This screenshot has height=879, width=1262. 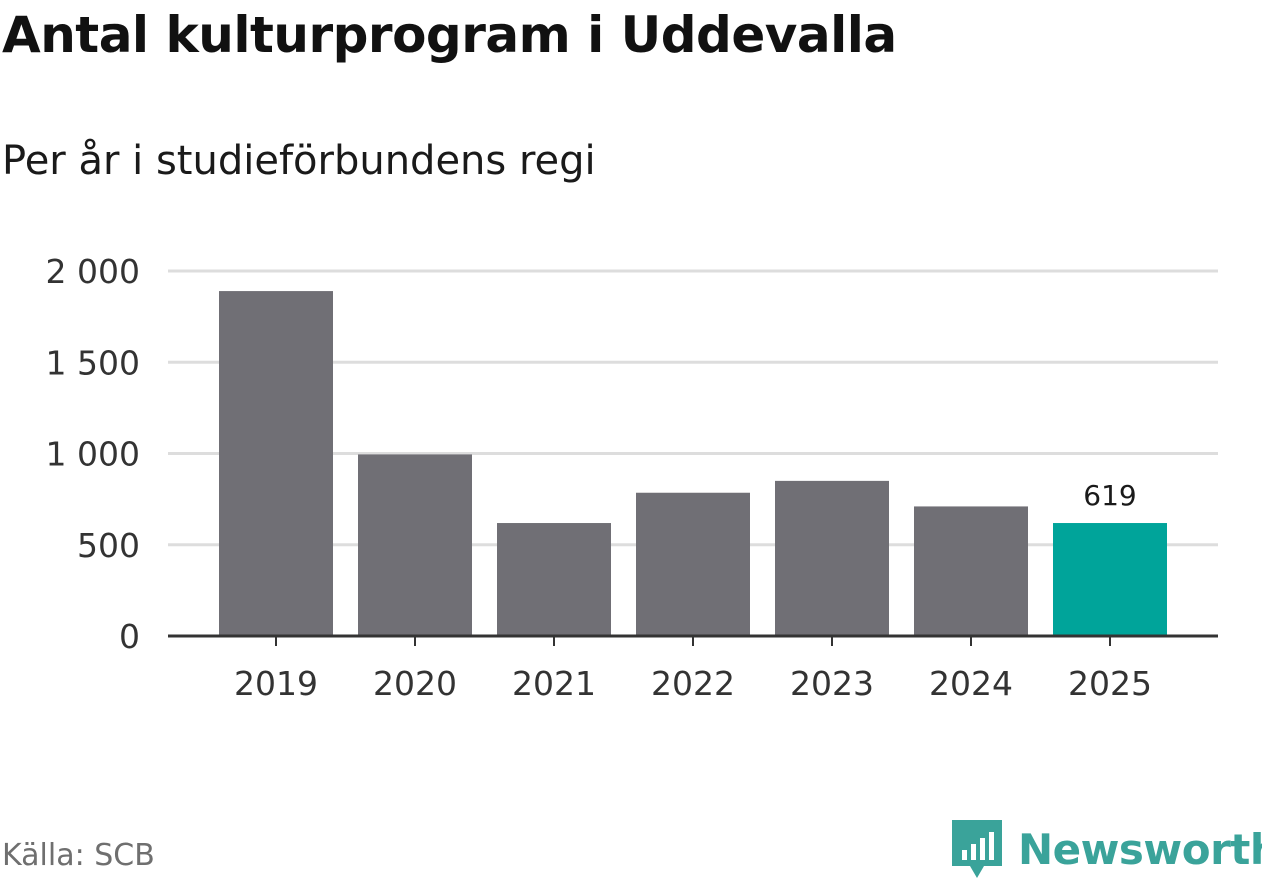 I want to click on x-tick-label: 2019, so click(x=276, y=683).